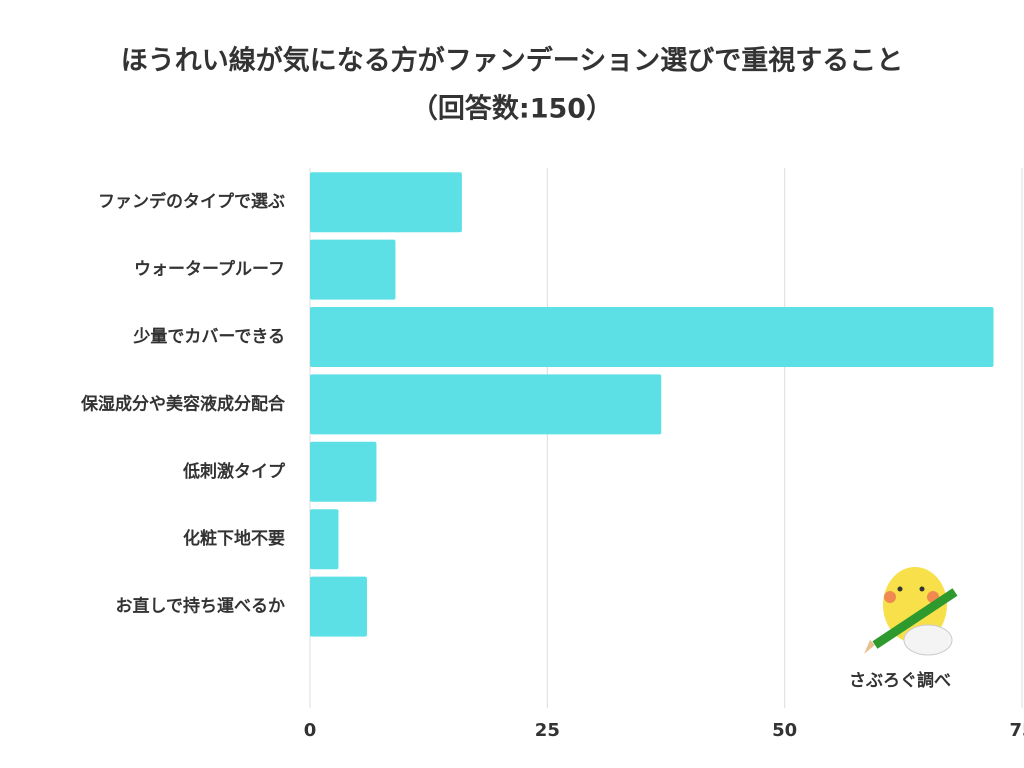 This screenshot has height=768, width=1024. What do you see at coordinates (512, 61) in the screenshot?
I see `chart-title: ほうれい線が気になる方がファンデーション選びで重視すること` at bounding box center [512, 61].